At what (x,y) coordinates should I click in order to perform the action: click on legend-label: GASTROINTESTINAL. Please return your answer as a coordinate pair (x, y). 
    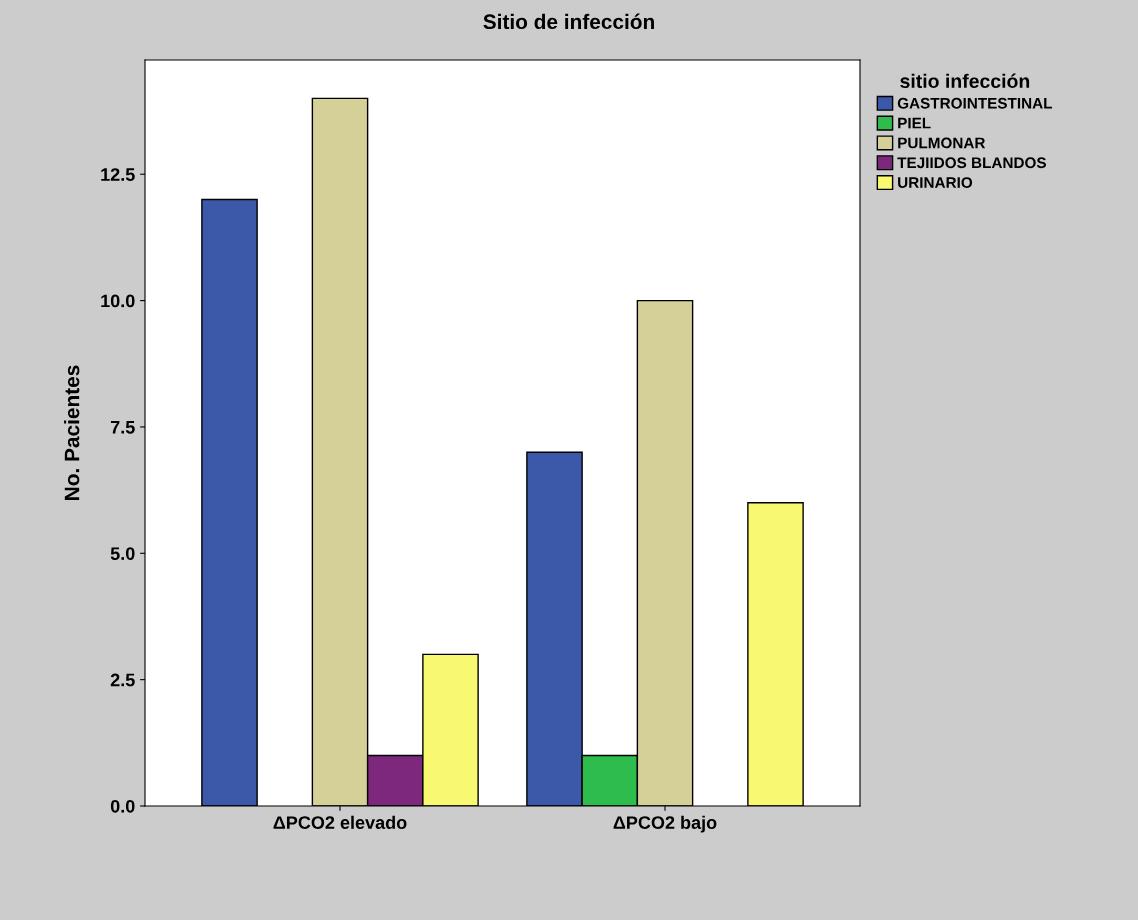
    Looking at the image, I should click on (975, 103).